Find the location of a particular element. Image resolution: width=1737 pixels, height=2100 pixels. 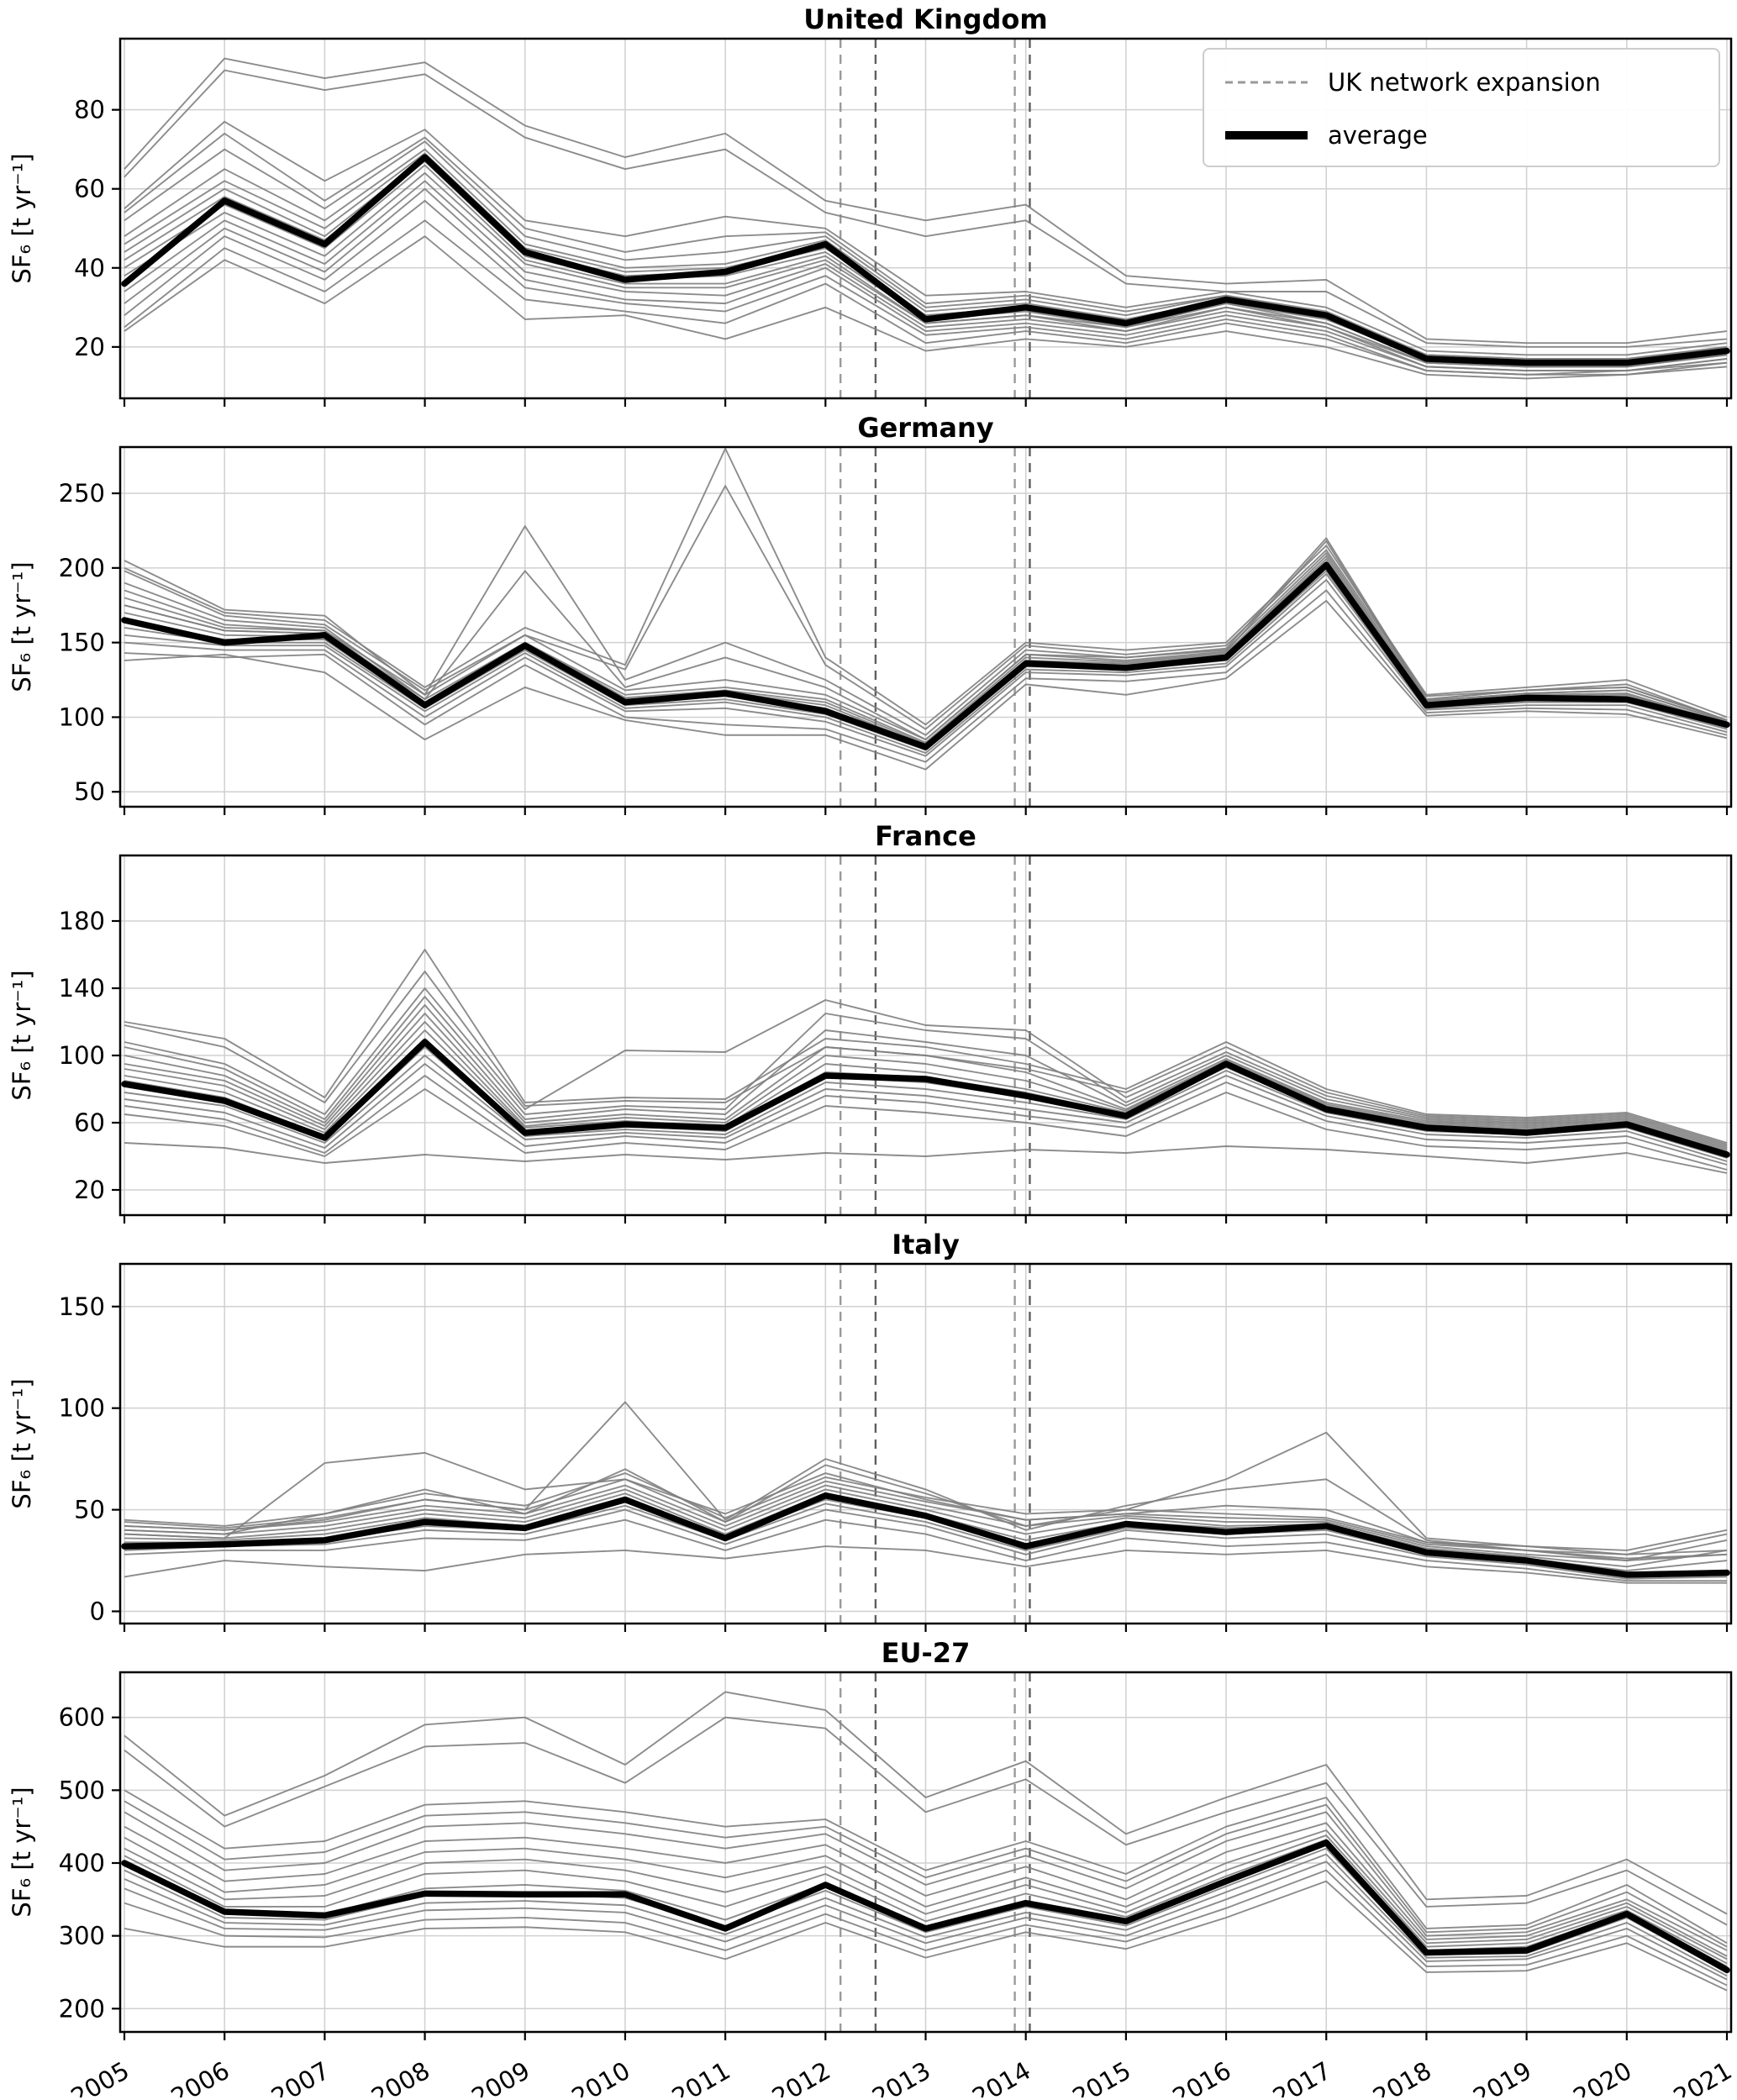

legend-label: UK network expansion is located at coordinates (1464, 82).